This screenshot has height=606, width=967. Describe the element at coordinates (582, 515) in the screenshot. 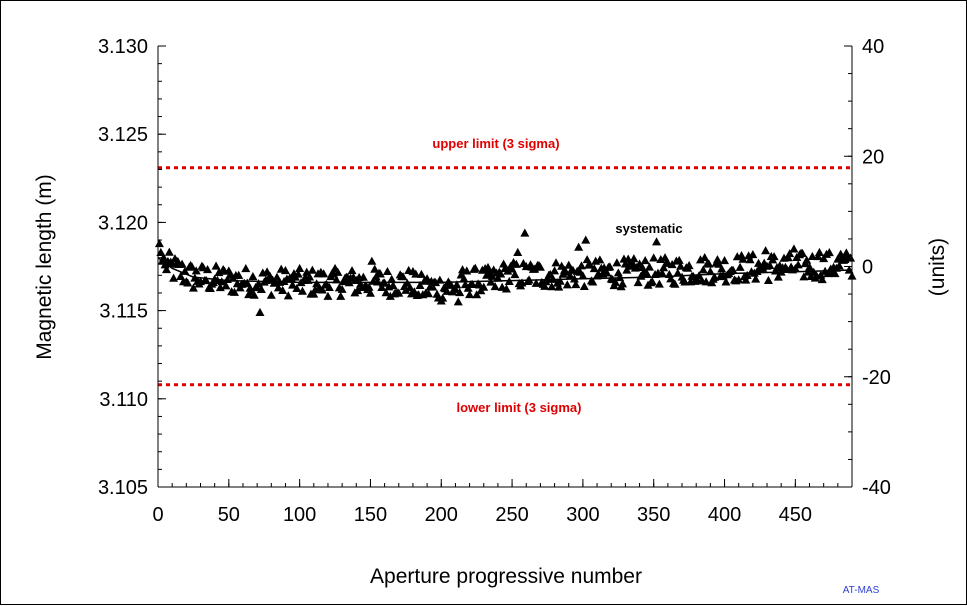

I see `x-tick-label: 300` at that location.